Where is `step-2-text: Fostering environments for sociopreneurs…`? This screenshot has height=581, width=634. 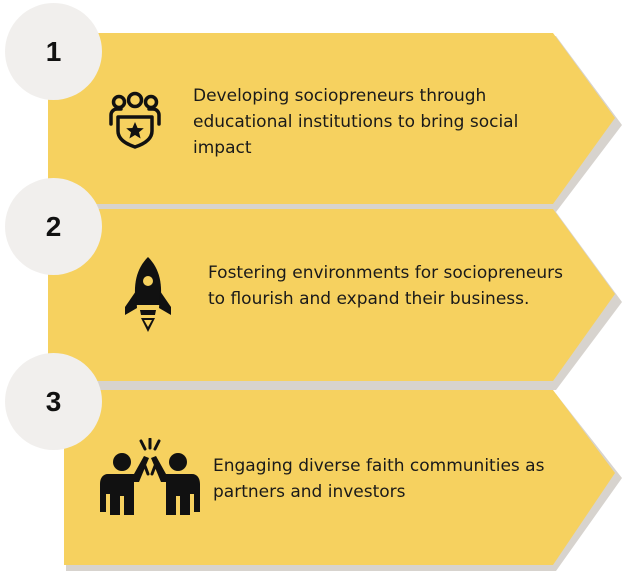 step-2-text: Fostering environments for sociopreneurs… is located at coordinates (385, 286).